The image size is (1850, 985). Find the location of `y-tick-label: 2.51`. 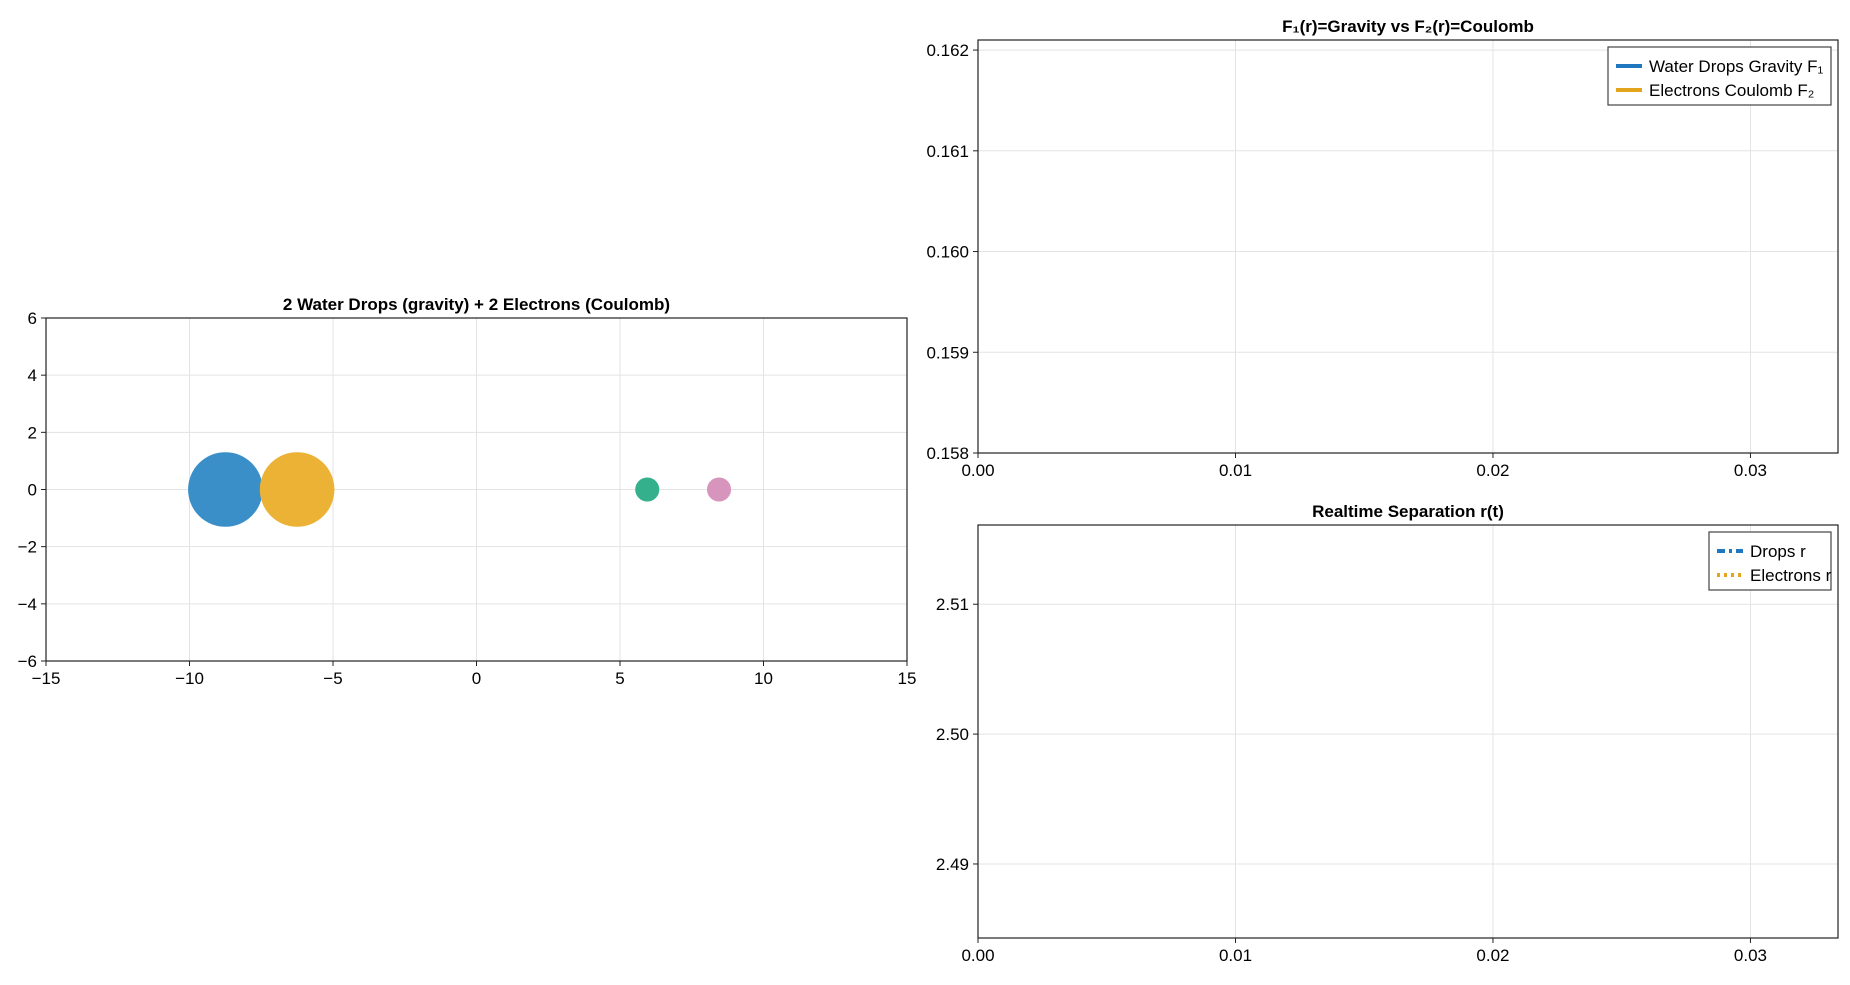

y-tick-label: 2.51 is located at coordinates (952, 604).